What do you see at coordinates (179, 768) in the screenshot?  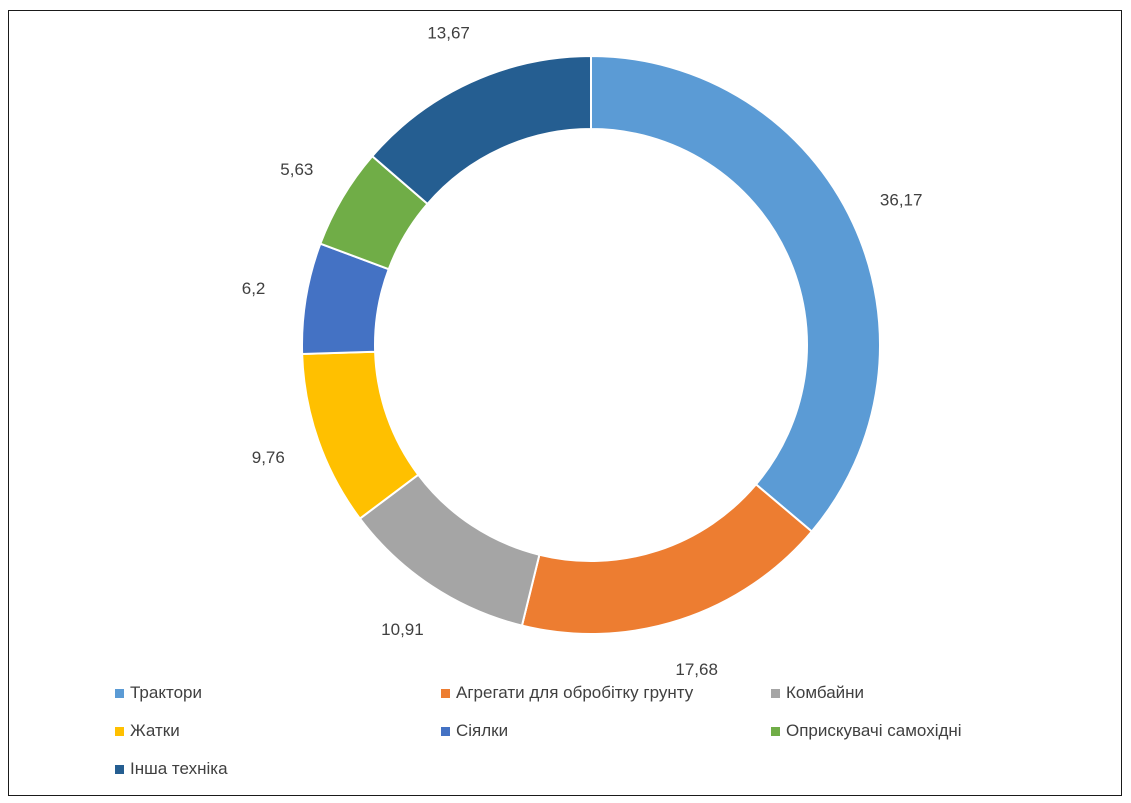 I see `legend-label: Інша техніка` at bounding box center [179, 768].